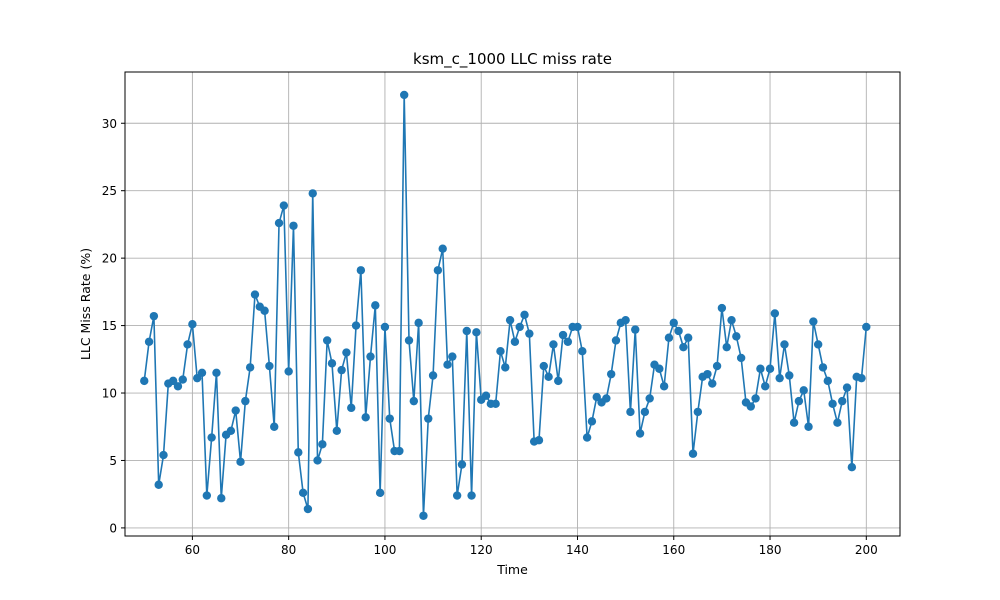 Image resolution: width=1000 pixels, height=600 pixels. What do you see at coordinates (109, 124) in the screenshot?
I see `y-tick-label: 30` at bounding box center [109, 124].